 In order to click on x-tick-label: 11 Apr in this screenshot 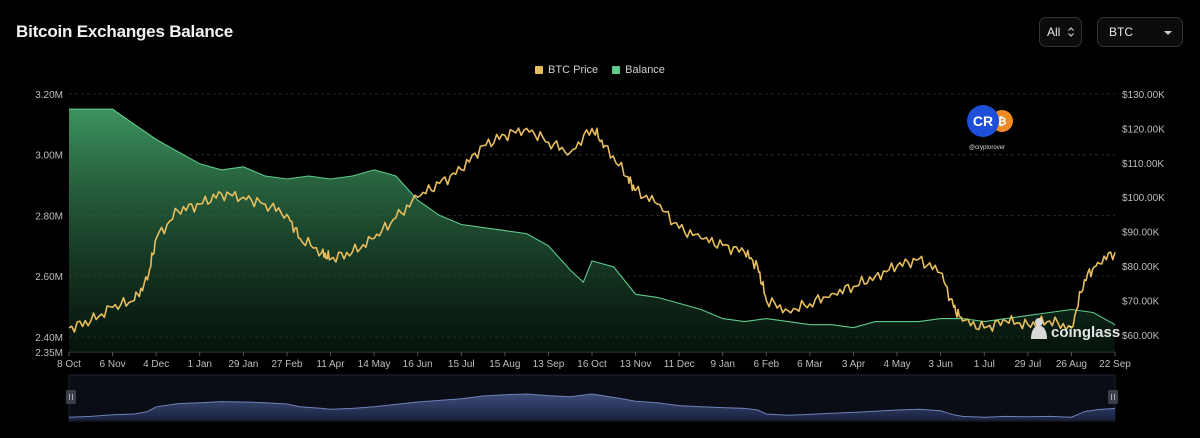, I will do `click(330, 364)`.